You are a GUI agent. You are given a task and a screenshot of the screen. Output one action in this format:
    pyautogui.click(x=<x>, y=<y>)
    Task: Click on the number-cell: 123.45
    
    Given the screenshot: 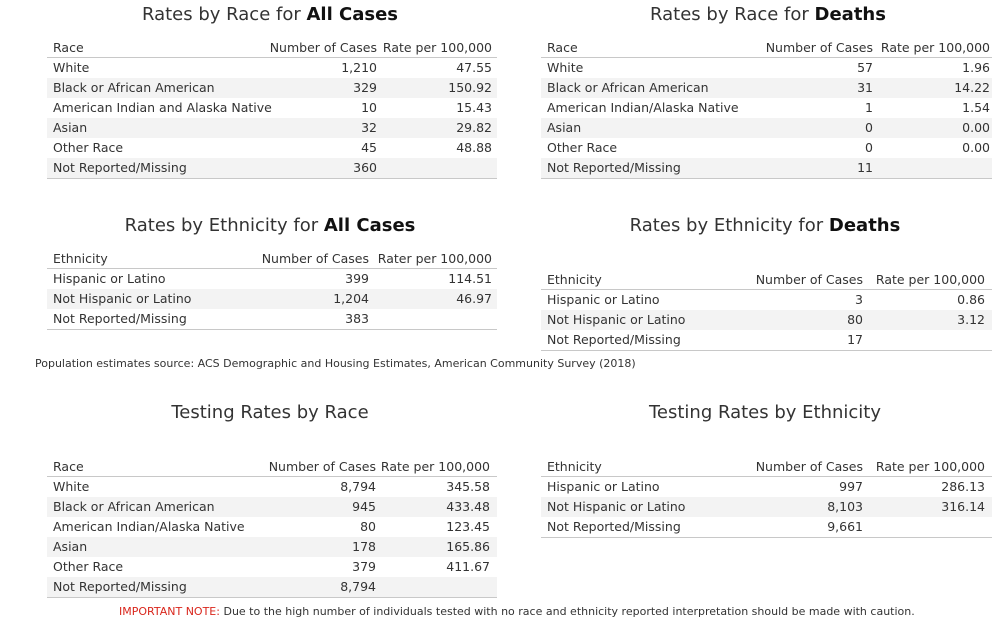 What is the action you would take?
    pyautogui.click(x=468, y=526)
    